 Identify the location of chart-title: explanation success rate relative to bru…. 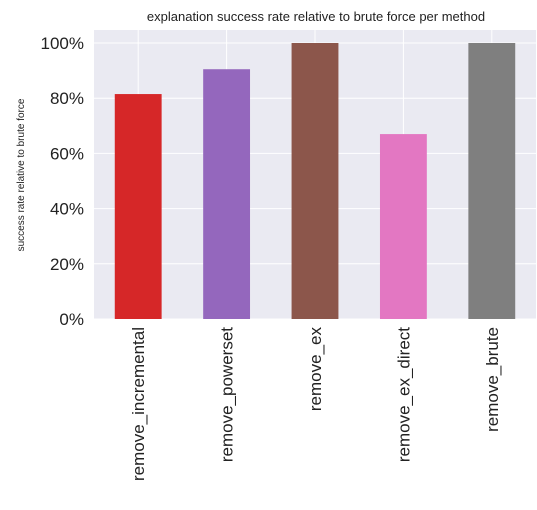
(316, 16).